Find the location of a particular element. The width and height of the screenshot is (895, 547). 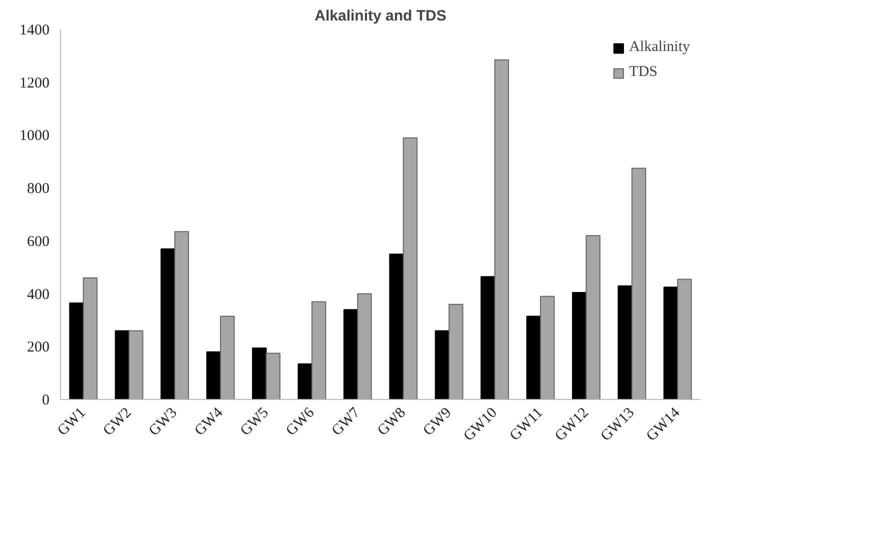

y-tick-label: 0 is located at coordinates (46, 400).